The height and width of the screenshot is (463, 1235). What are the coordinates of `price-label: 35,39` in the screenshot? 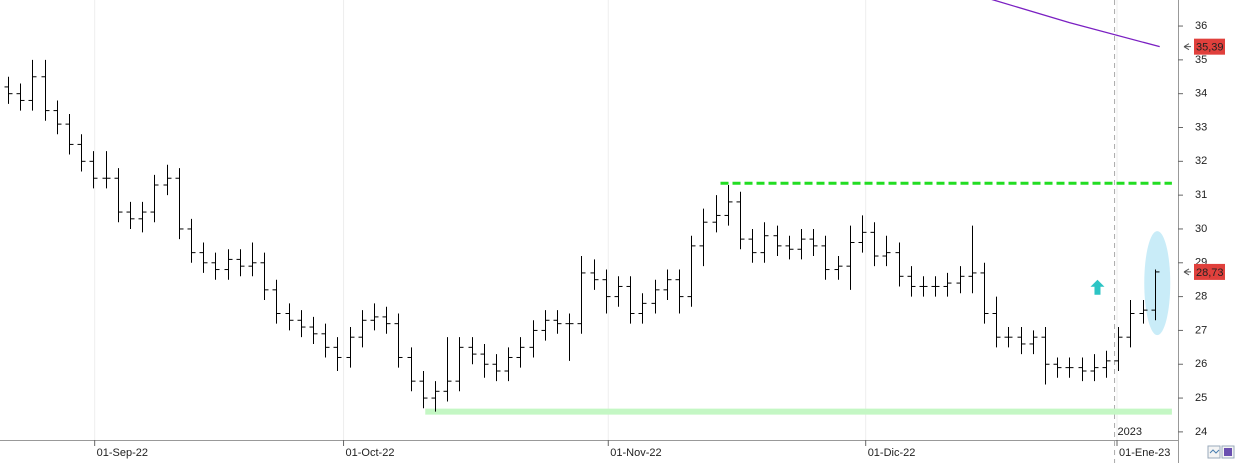 It's located at (1210, 48).